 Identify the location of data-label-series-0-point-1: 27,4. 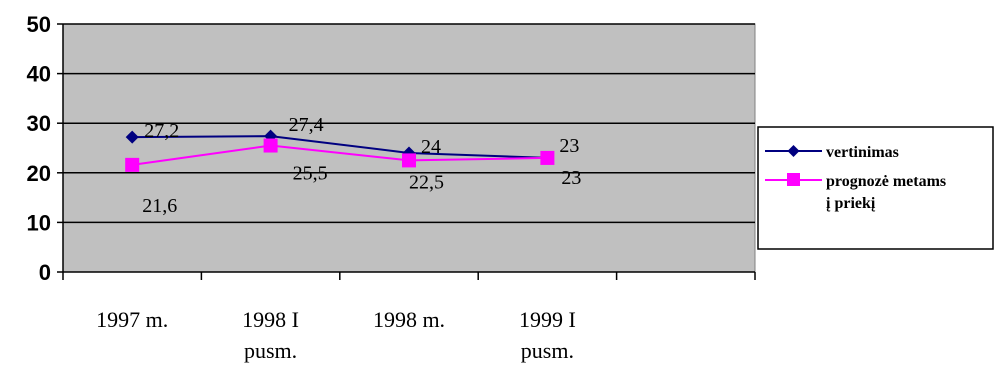
(306, 125).